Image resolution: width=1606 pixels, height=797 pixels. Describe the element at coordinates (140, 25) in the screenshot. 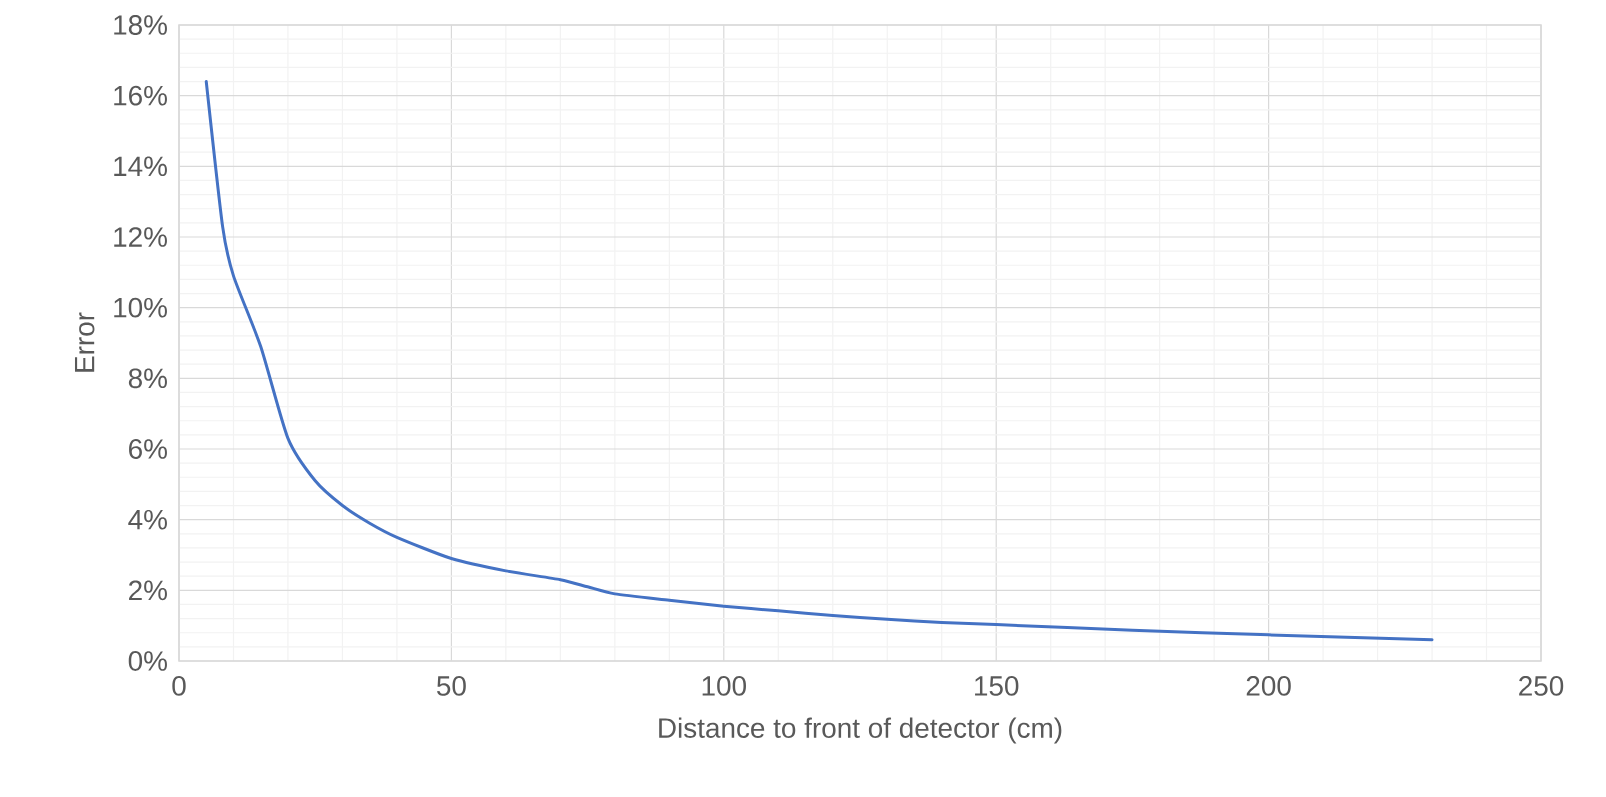

I see `y-tick-label: 18%` at that location.